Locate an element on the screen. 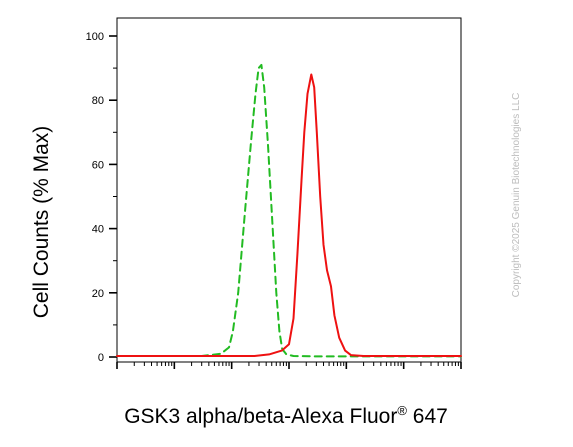 This screenshot has width=573, height=447. x-axis-title: GSK3 alpha/beta-Alexa Fluor® 647 is located at coordinates (286, 415).